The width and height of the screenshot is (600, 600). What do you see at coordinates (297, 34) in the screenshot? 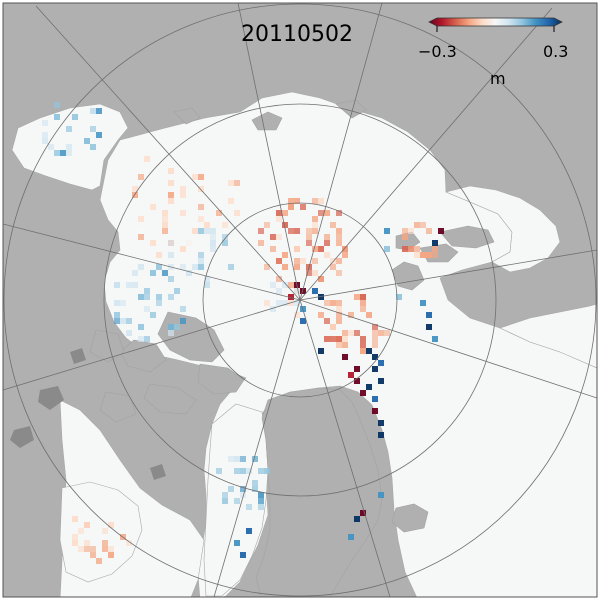
I see `date-title: 20110502` at bounding box center [297, 34].